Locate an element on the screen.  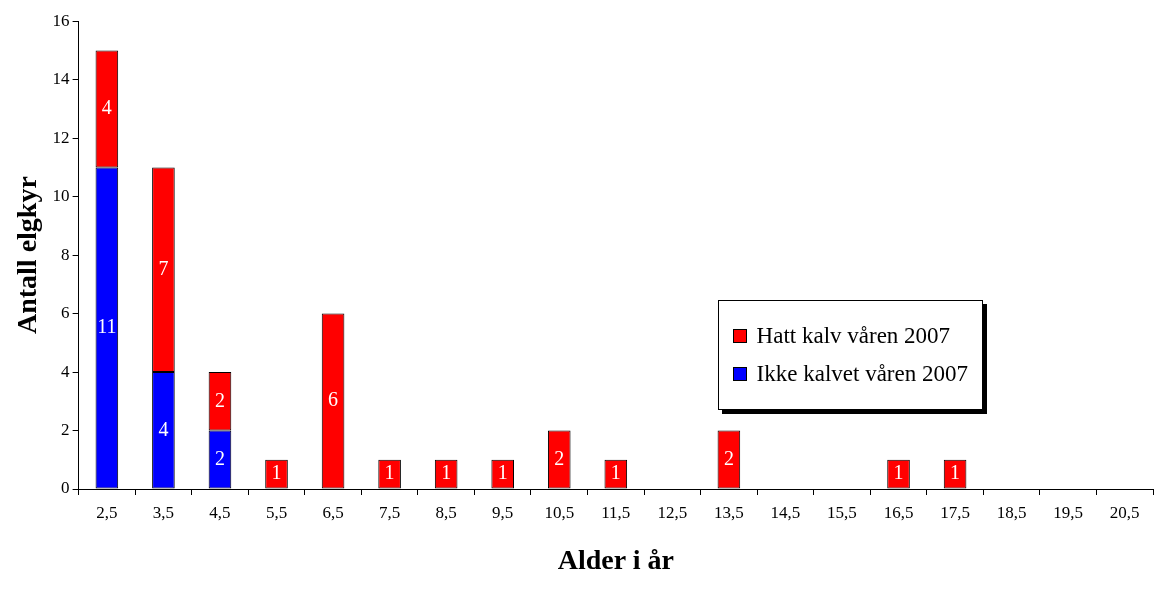
x-tick-label: 6,5 is located at coordinates (333, 512).